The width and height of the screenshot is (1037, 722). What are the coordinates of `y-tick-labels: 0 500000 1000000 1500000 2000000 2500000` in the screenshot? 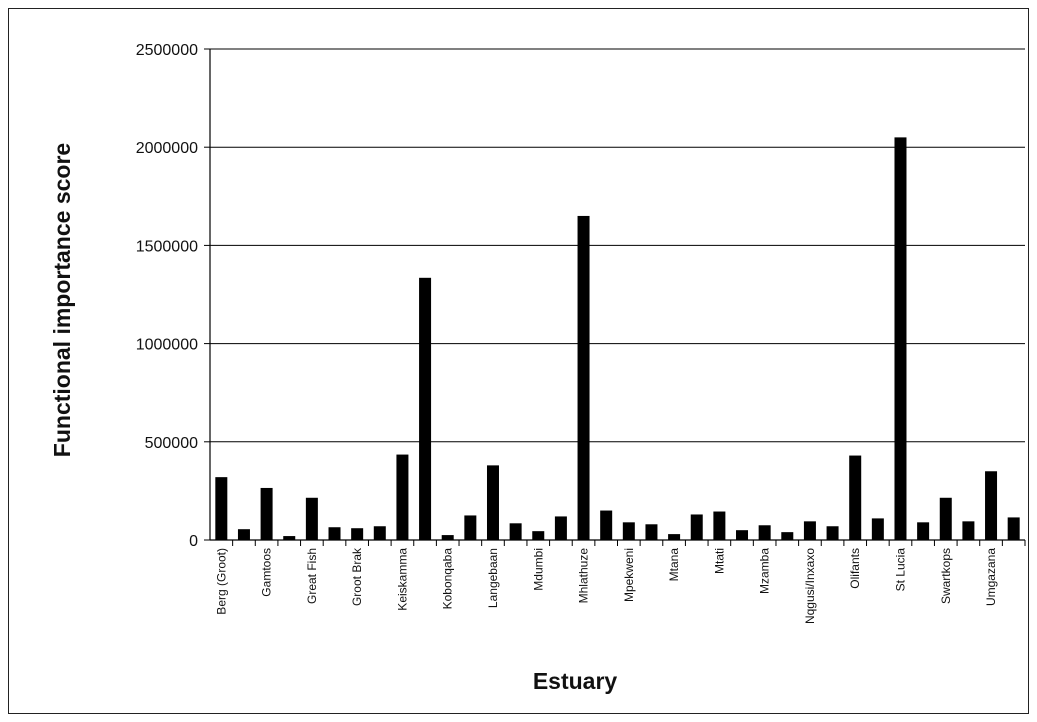 It's located at (173, 296).